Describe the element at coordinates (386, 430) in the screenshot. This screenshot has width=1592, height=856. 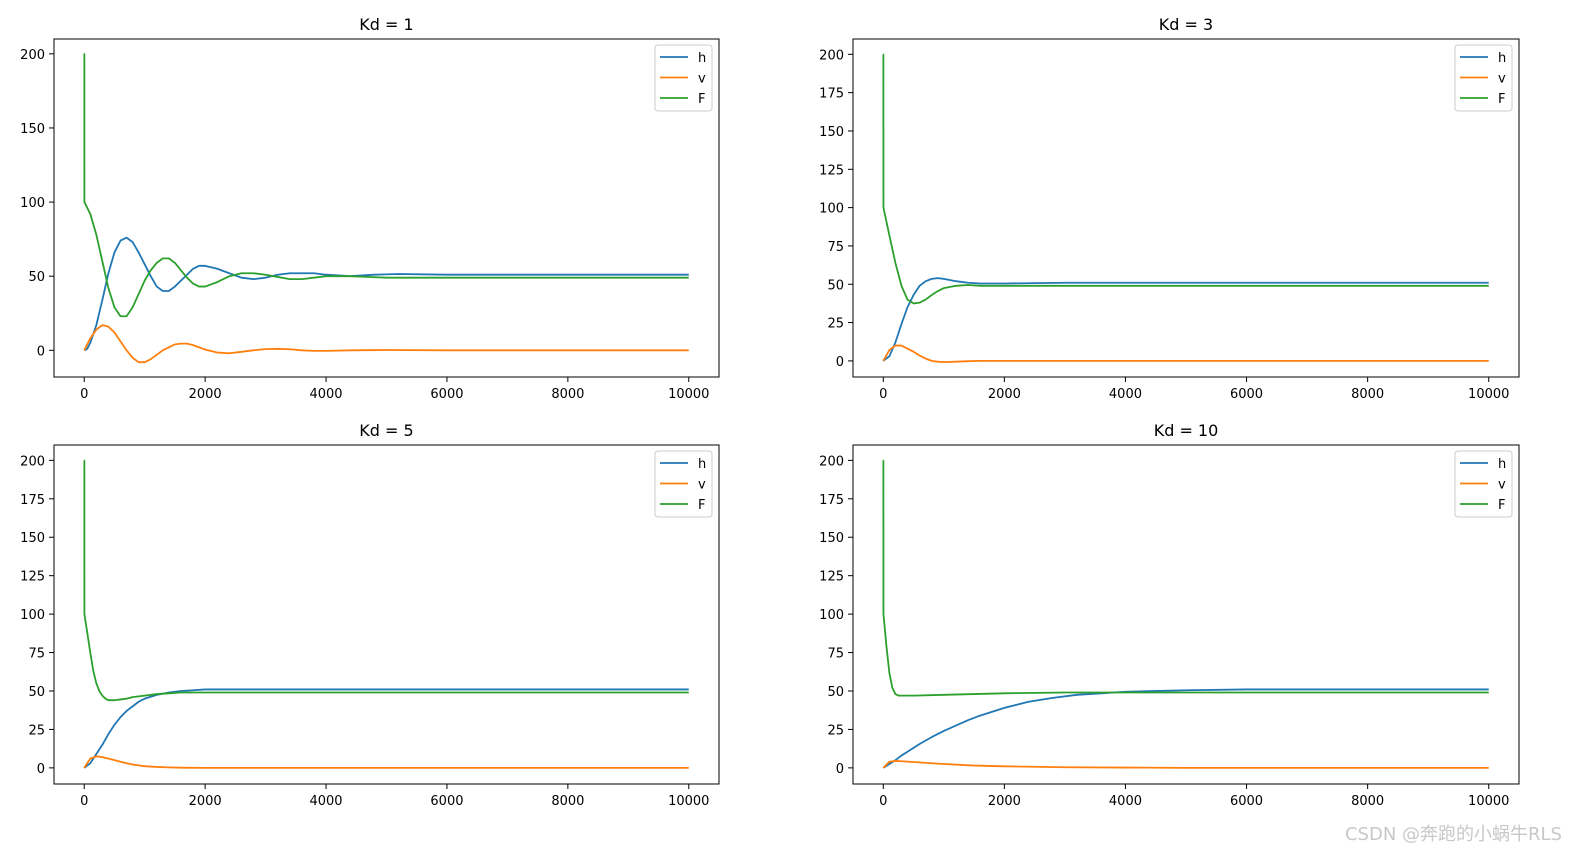
I see `chart-title: Kd = 5` at that location.